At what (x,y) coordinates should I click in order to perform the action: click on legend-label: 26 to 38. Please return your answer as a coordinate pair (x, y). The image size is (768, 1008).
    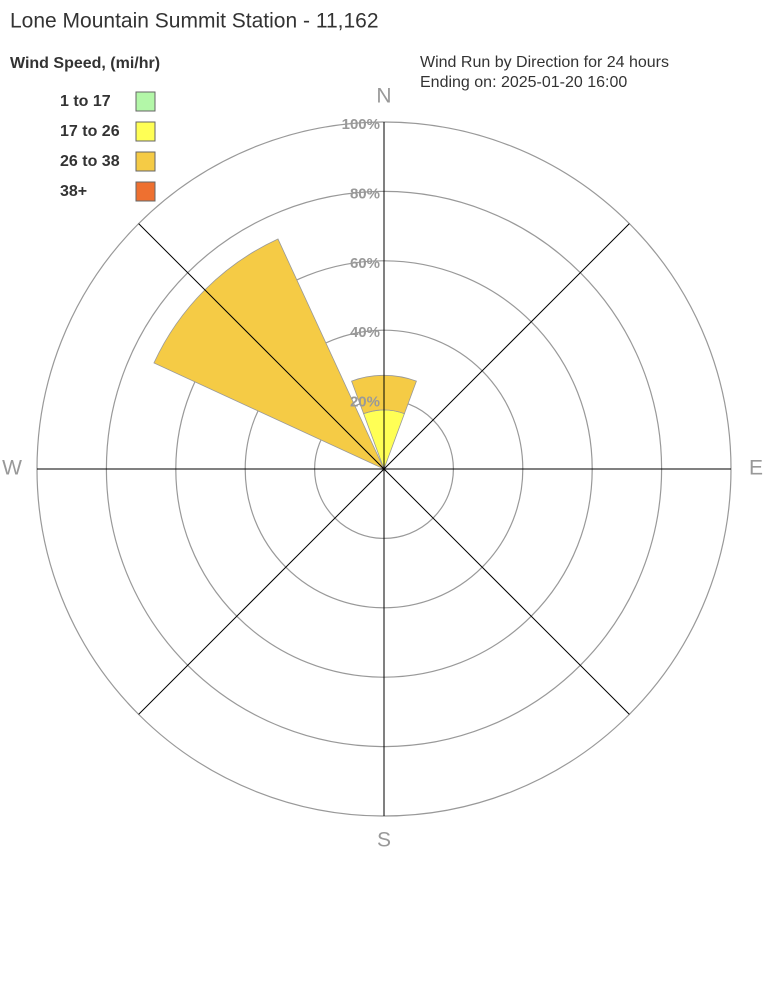
    Looking at the image, I should click on (90, 161).